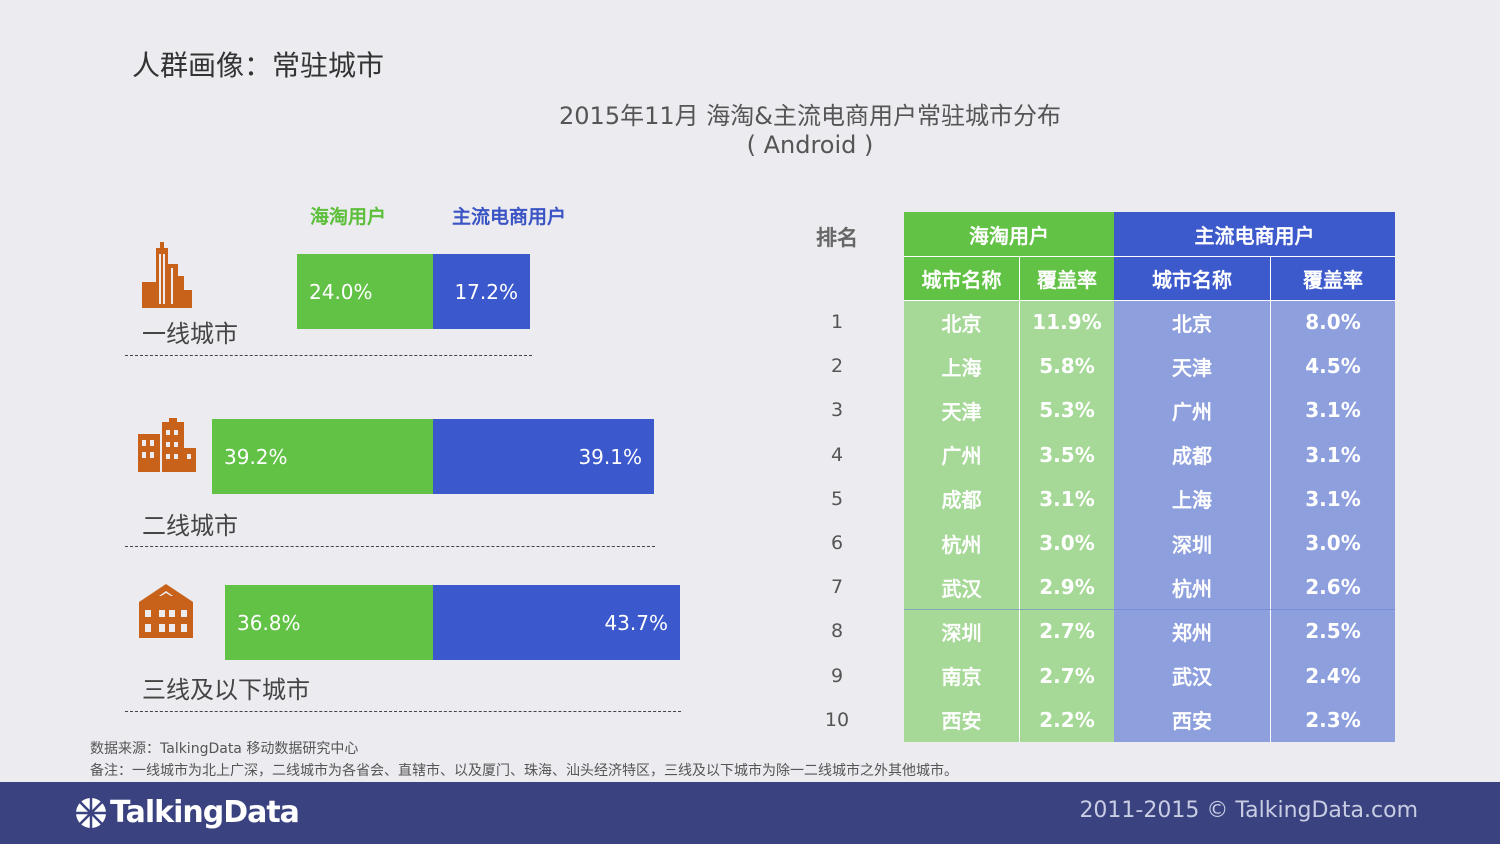 This screenshot has height=844, width=1500. I want to click on bar-label: 39.2%, so click(256, 456).